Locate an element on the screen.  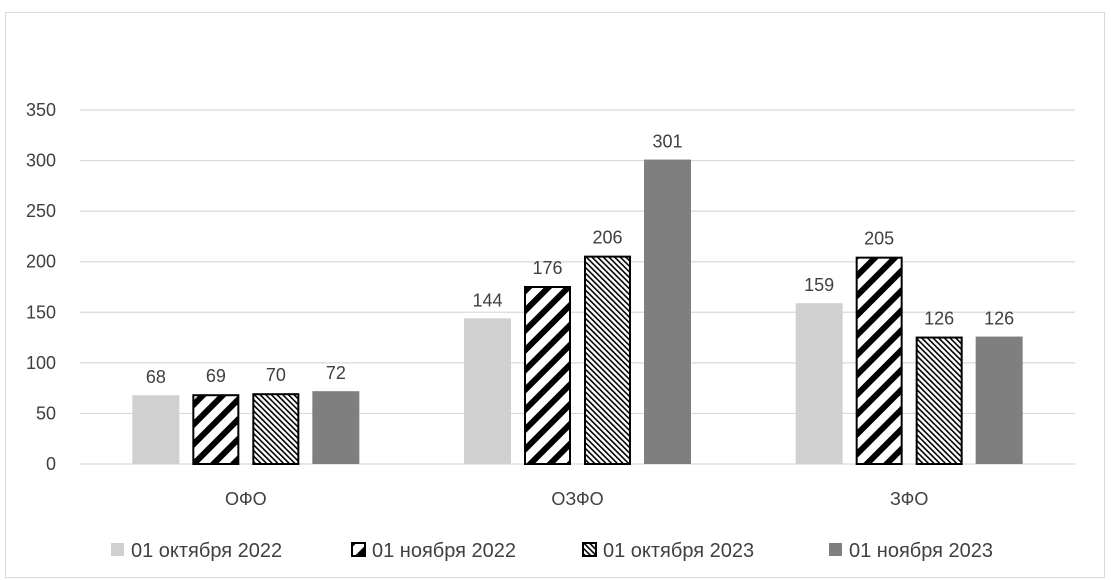
data-label: 205 is located at coordinates (879, 239).